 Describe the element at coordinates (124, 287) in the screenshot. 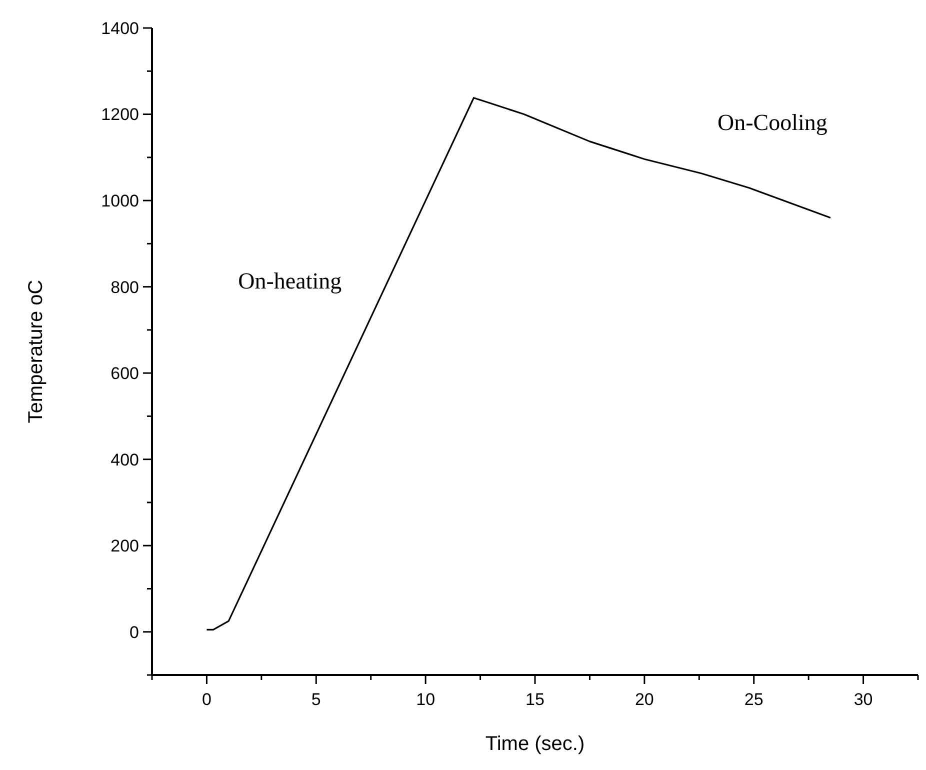

I see `y-tick-label: 800` at that location.